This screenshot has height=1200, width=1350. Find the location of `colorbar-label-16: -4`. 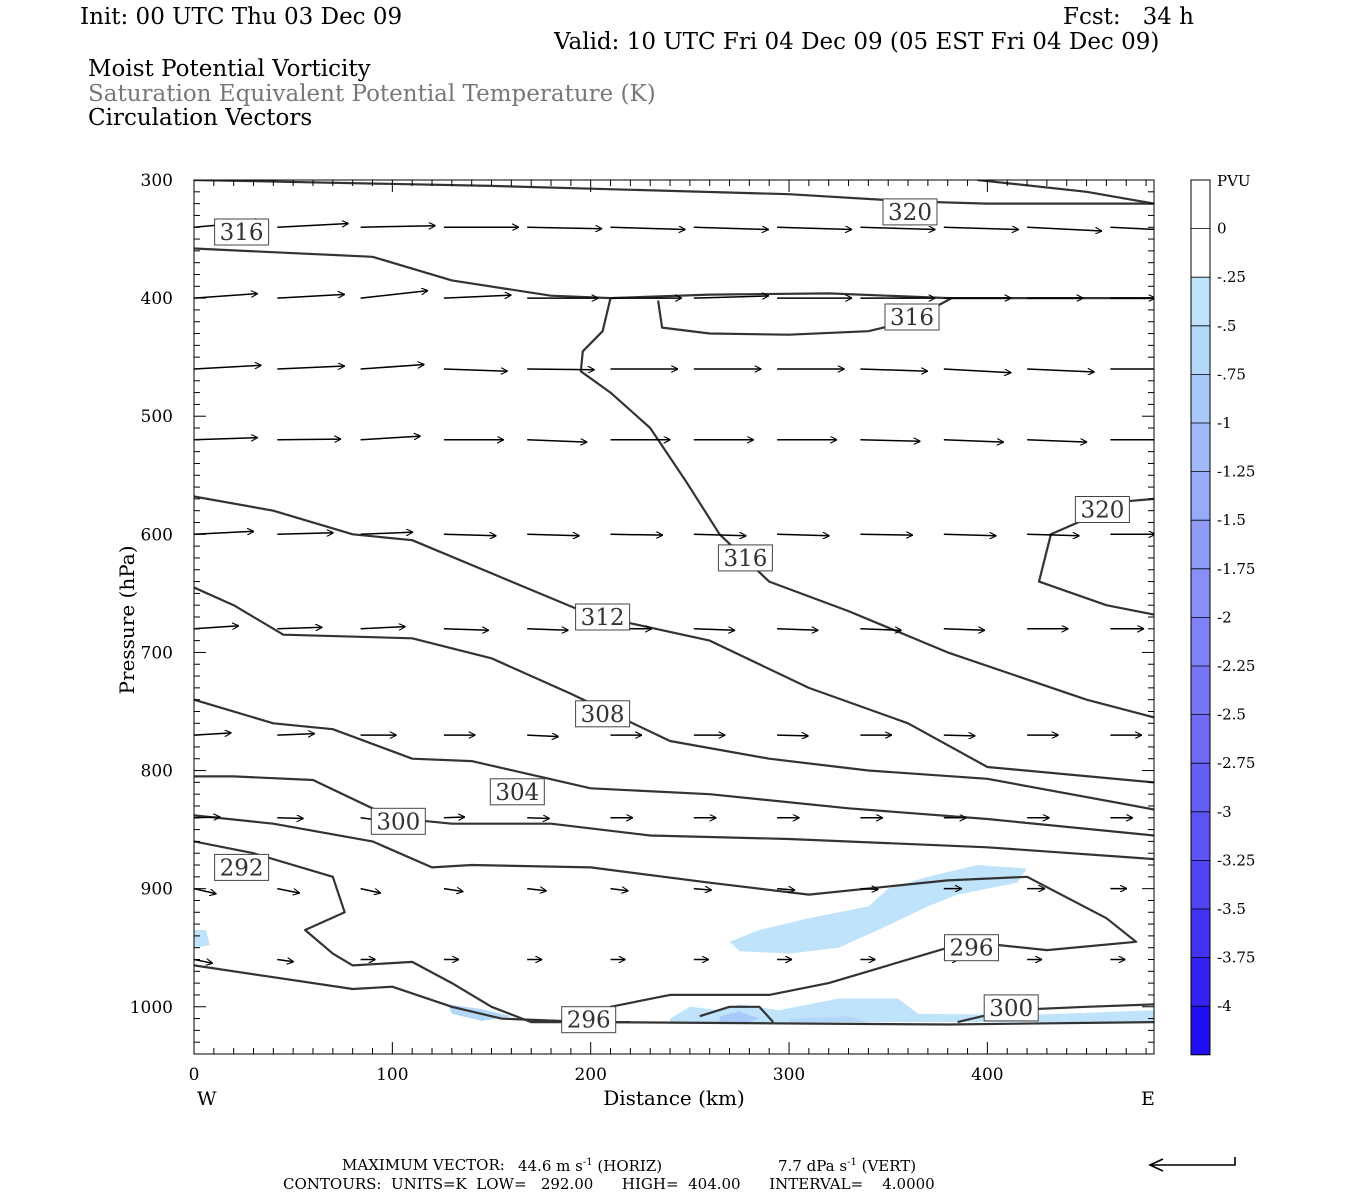

colorbar-label-16: -4 is located at coordinates (1224, 1006).